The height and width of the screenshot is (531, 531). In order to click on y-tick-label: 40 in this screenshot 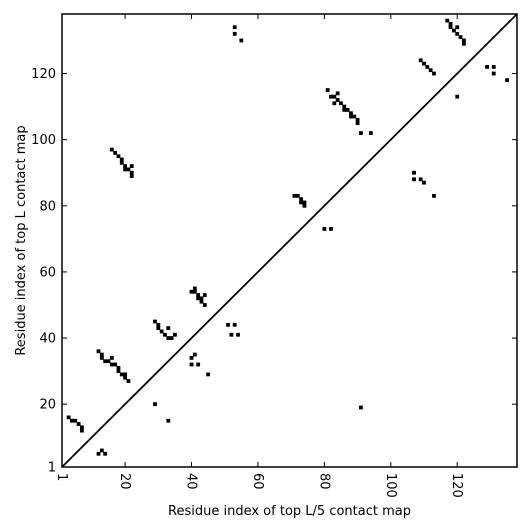, I will do `click(47, 339)`.